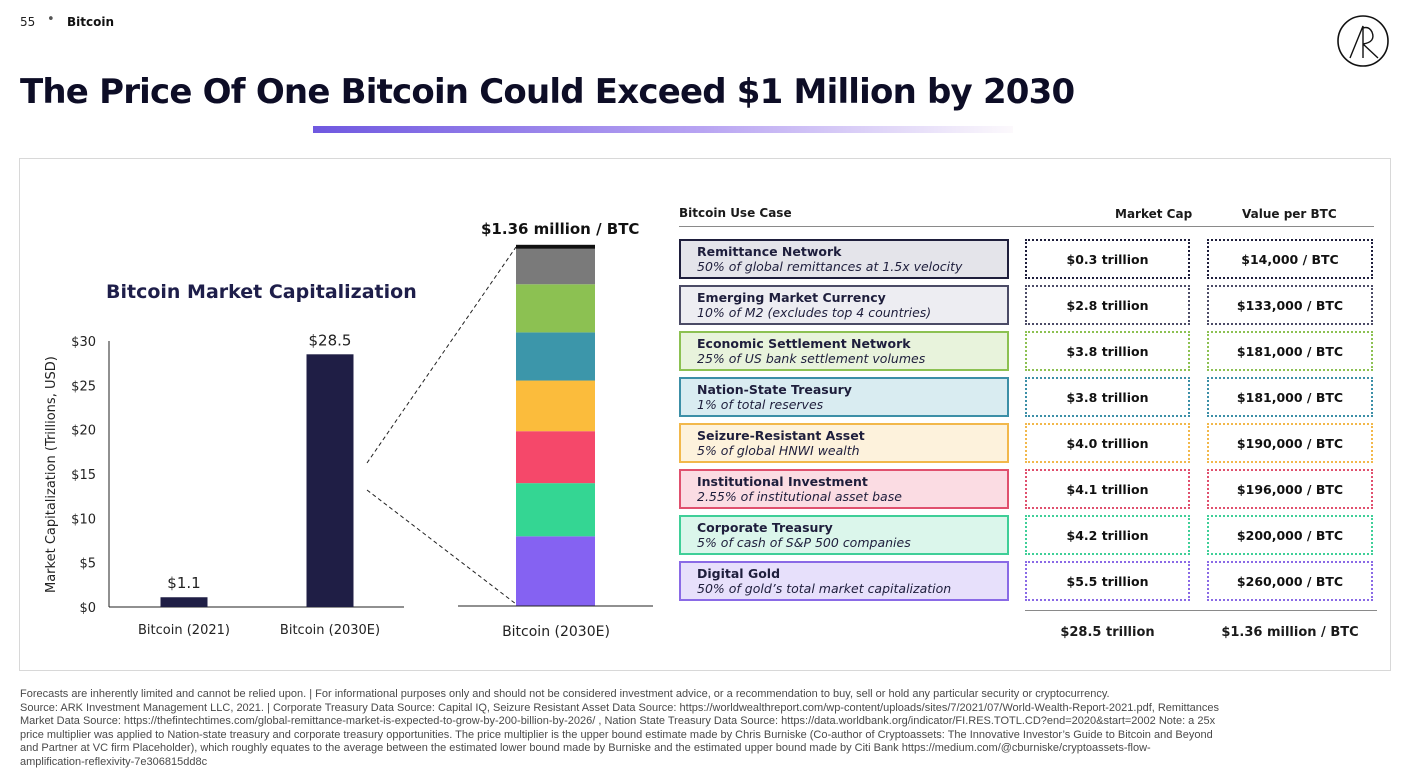  What do you see at coordinates (765, 527) in the screenshot?
I see `use-case-name: Corporate Treasury` at bounding box center [765, 527].